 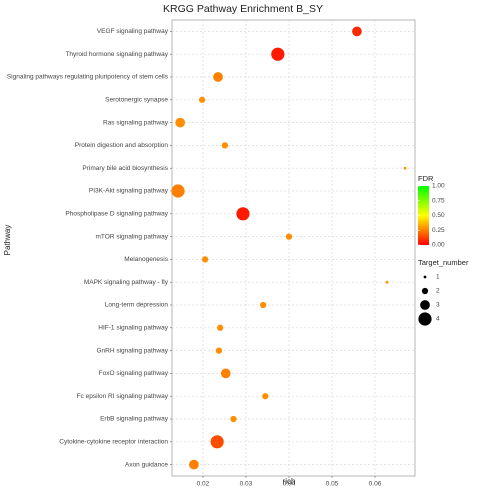 What do you see at coordinates (332, 484) in the screenshot?
I see `x-tick-label: 0.05` at bounding box center [332, 484].